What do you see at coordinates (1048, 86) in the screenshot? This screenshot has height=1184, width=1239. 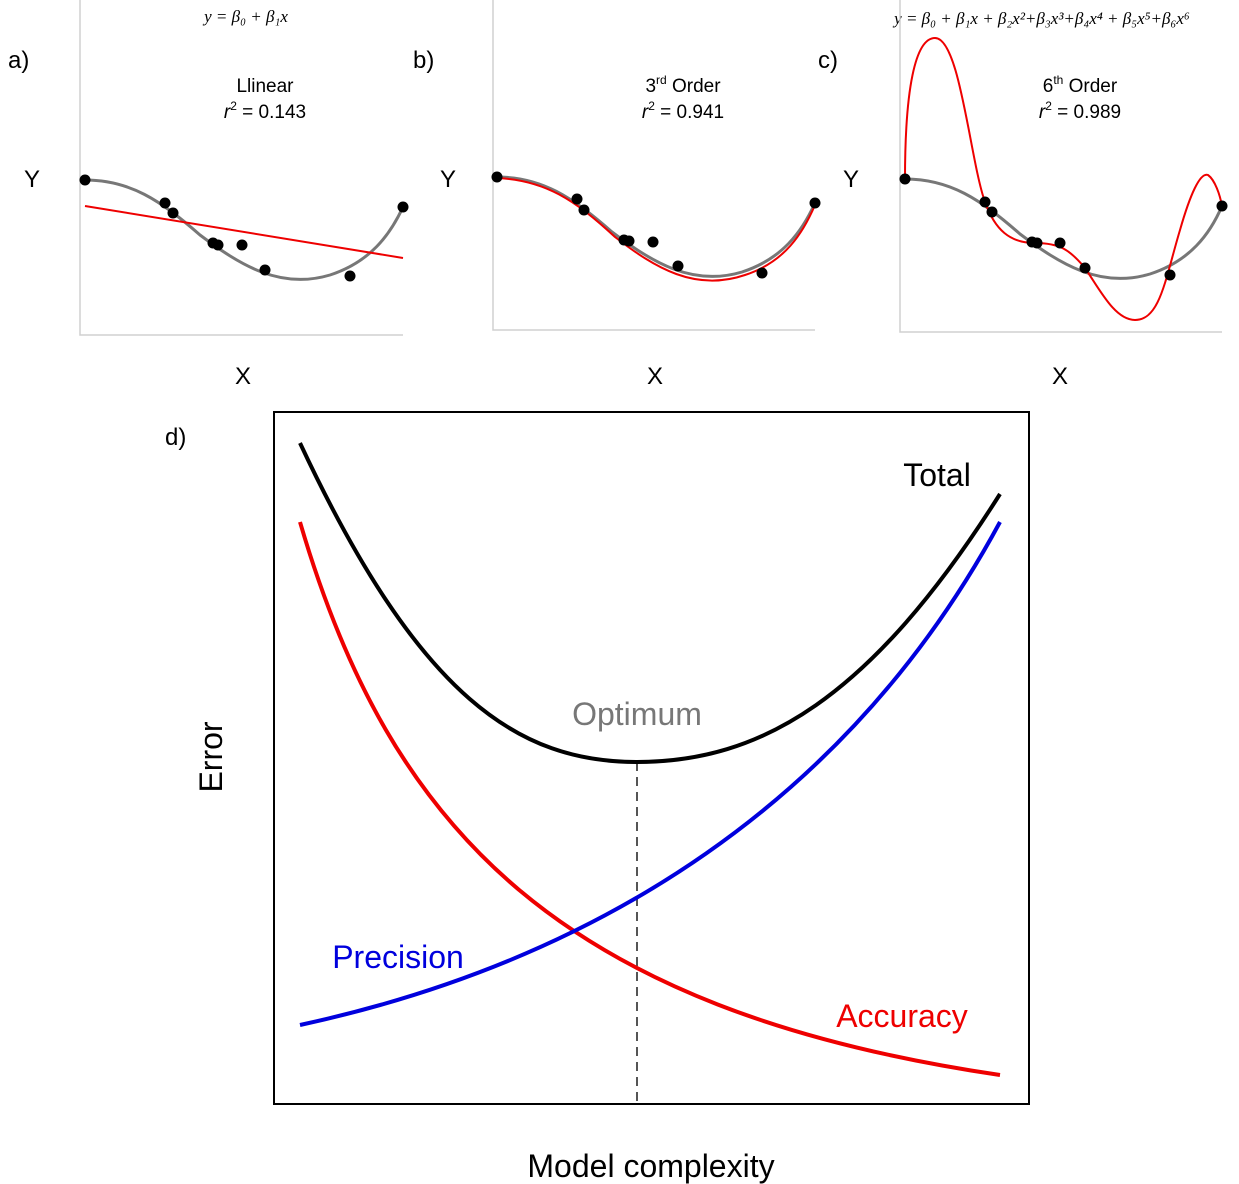 I see `title-number: 6` at bounding box center [1048, 86].